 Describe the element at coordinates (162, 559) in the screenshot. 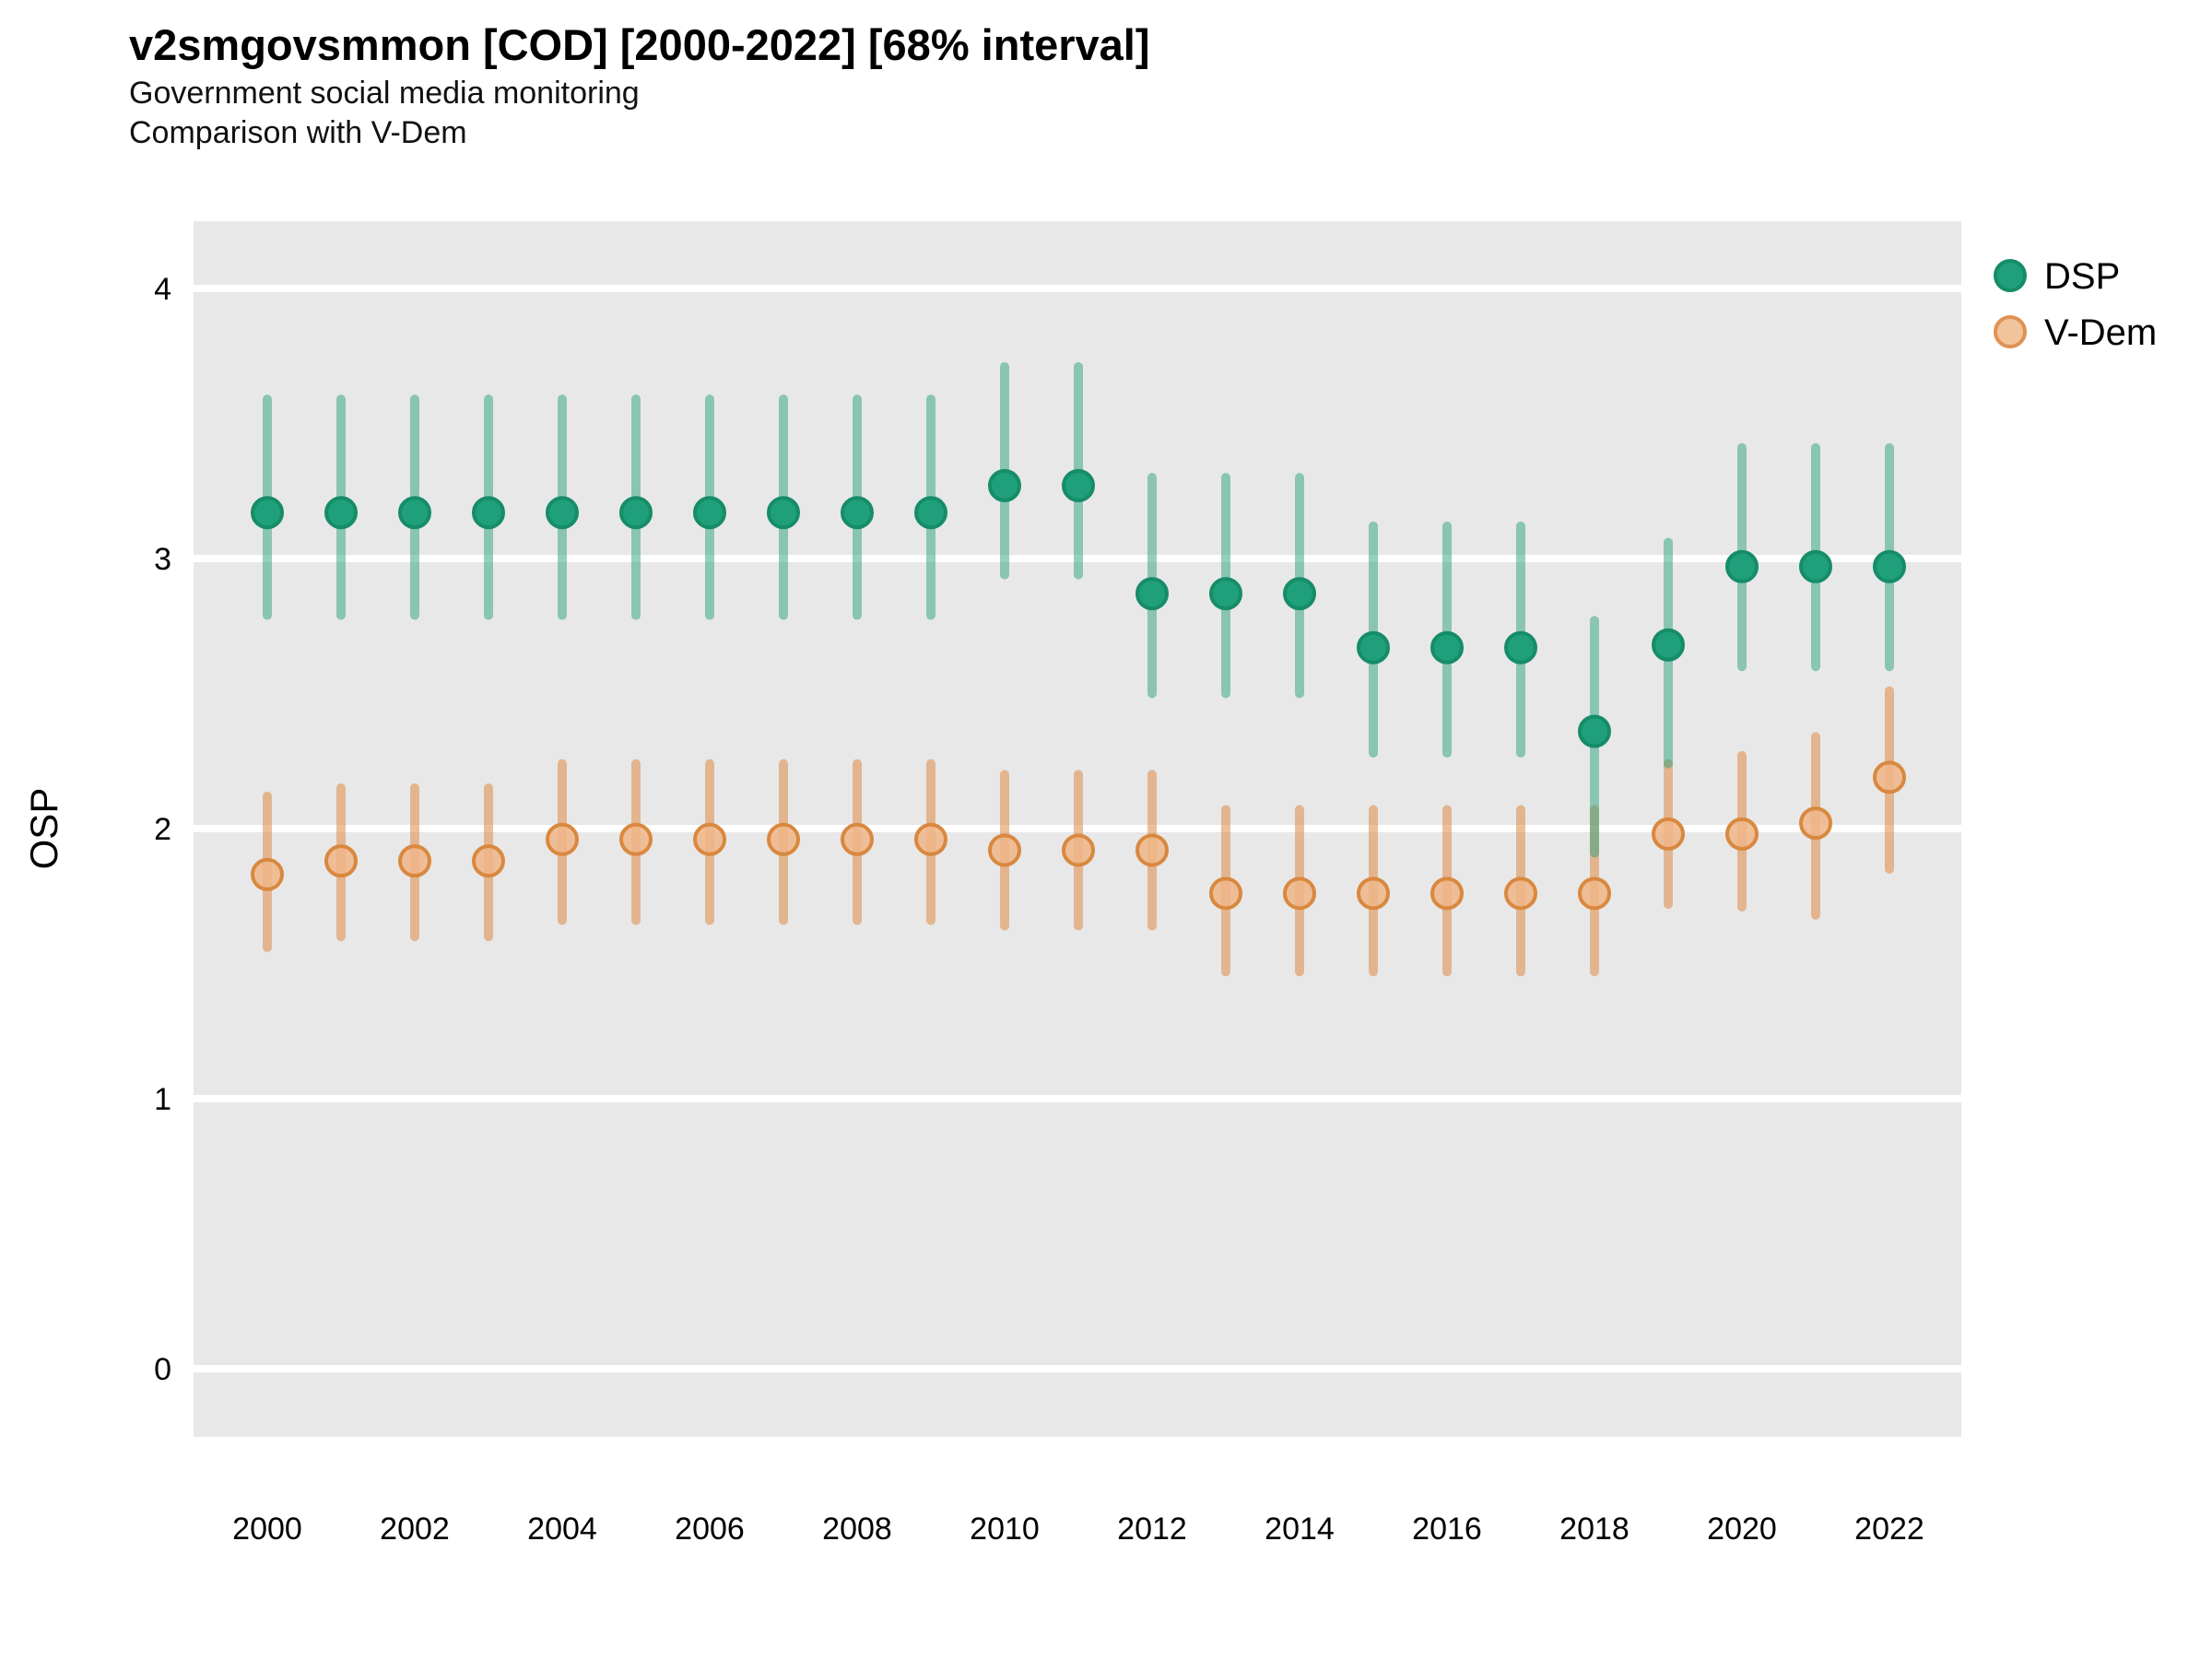

I see `y-tick-label-3: 3` at that location.